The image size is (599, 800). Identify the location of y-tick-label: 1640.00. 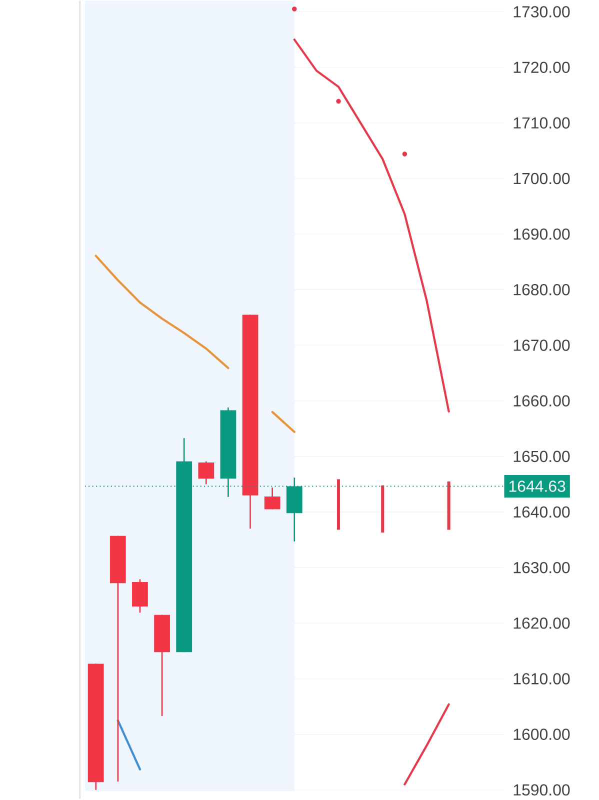
(542, 512).